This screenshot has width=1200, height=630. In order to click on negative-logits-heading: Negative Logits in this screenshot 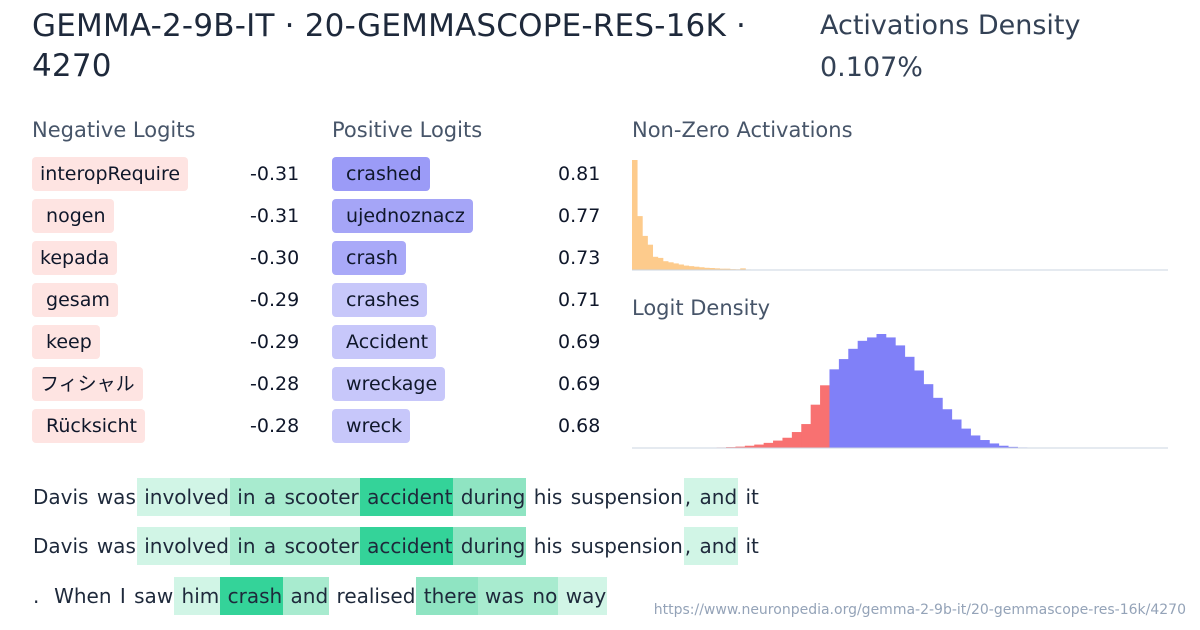, I will do `click(114, 130)`.